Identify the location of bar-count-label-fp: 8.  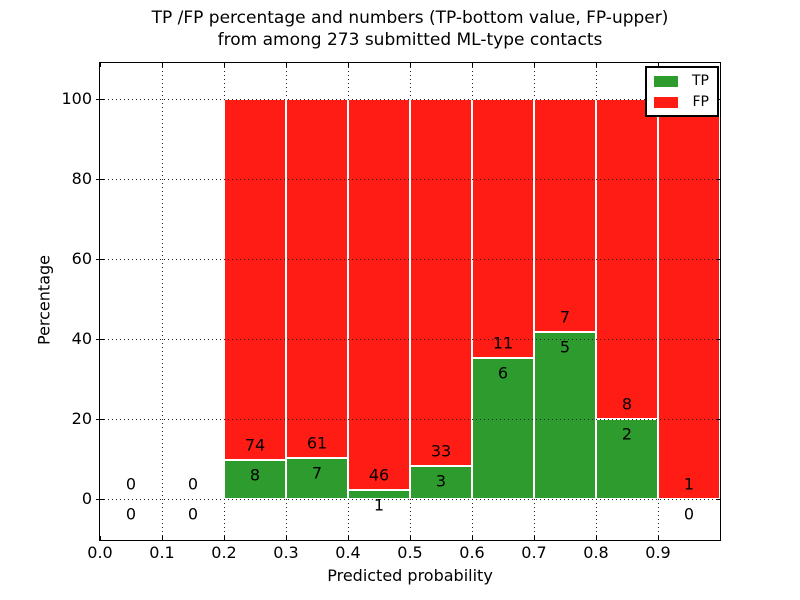
(627, 404).